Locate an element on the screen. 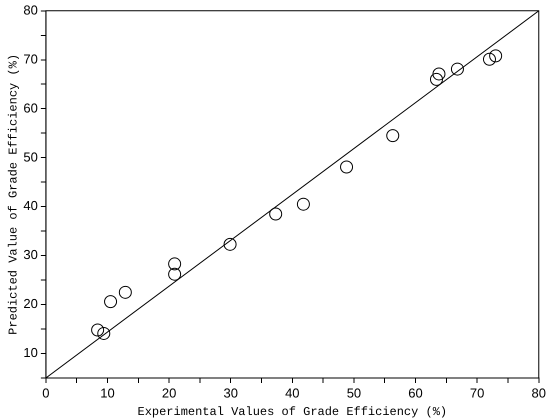 The height and width of the screenshot is (419, 549). x-axis-title: Experimental Values of Grade Efficiency (%) is located at coordinates (292, 411).